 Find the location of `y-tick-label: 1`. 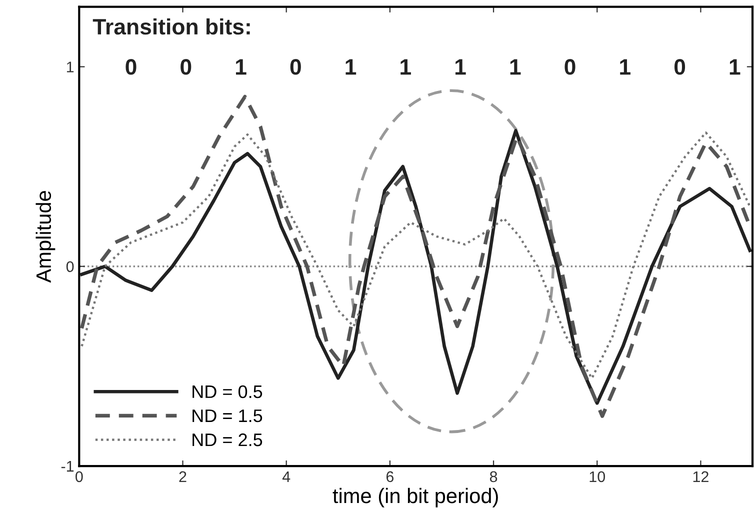

y-tick-label: 1 is located at coordinates (70, 67).